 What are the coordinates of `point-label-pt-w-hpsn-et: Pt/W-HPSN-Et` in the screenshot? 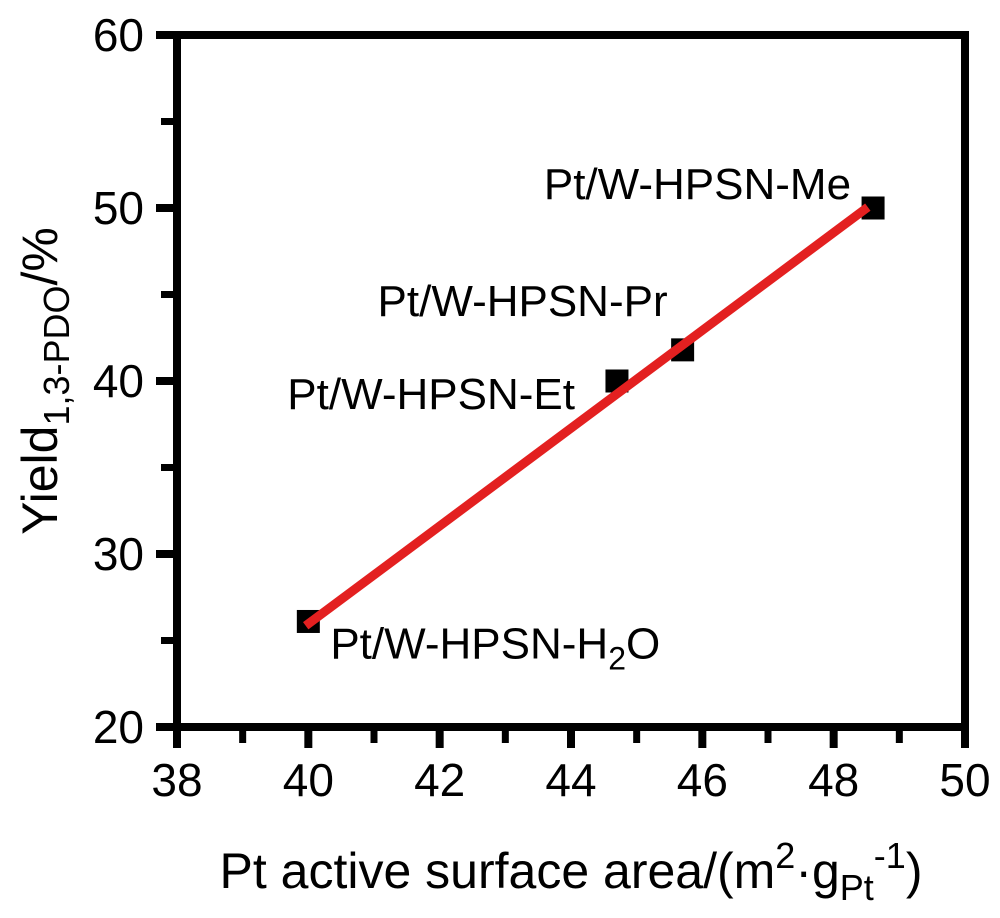 It's located at (431, 394).